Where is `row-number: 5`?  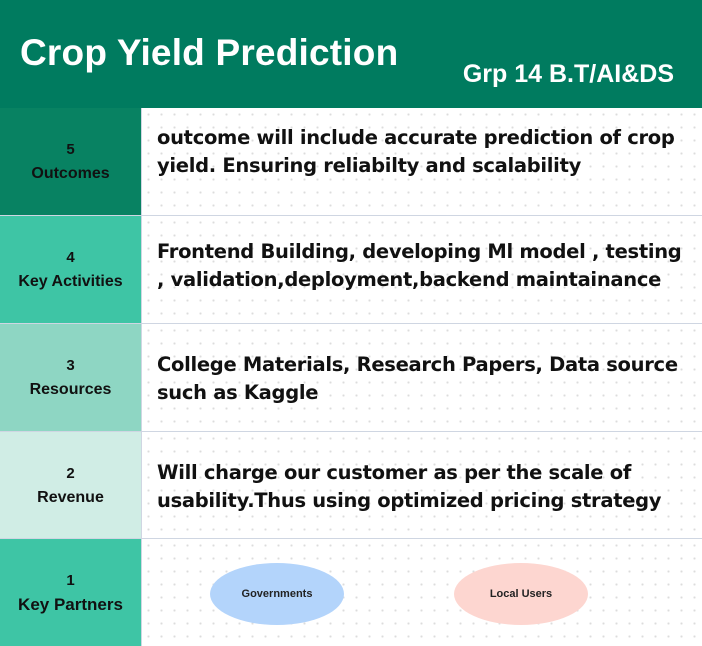
row-number: 5 is located at coordinates (70, 149).